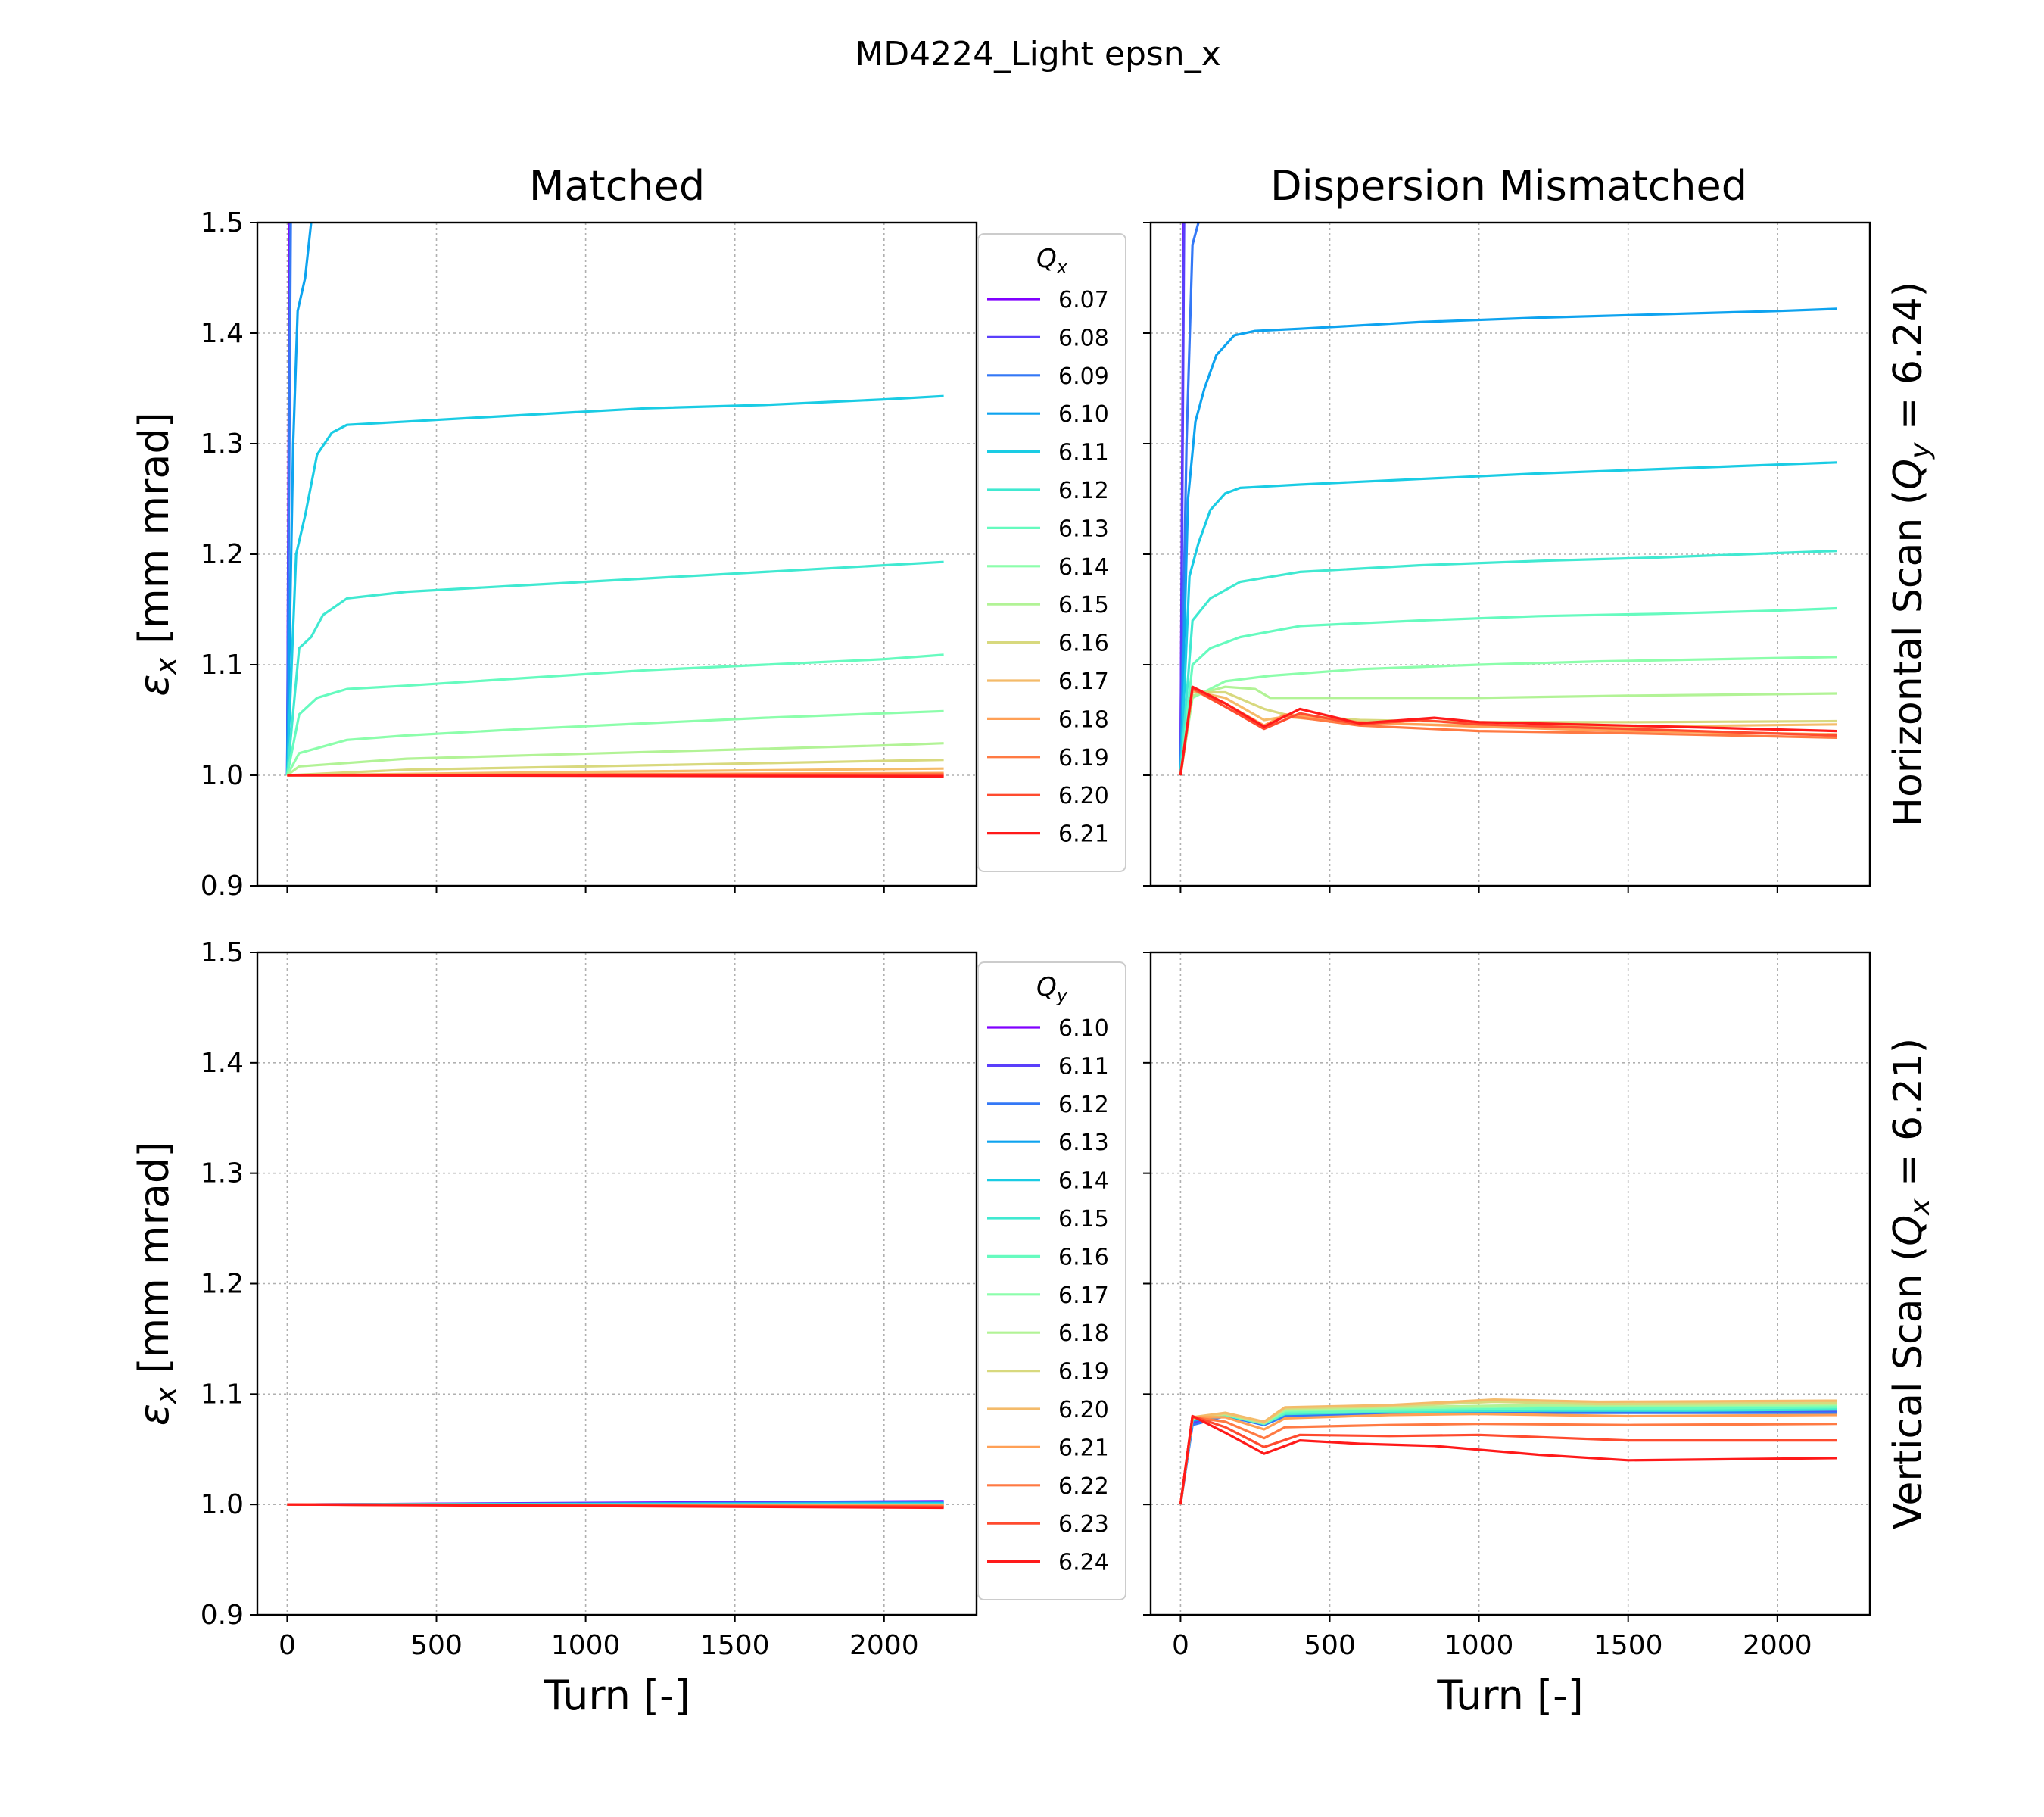  I want to click on legend-entry: 6.09, so click(1083, 376).